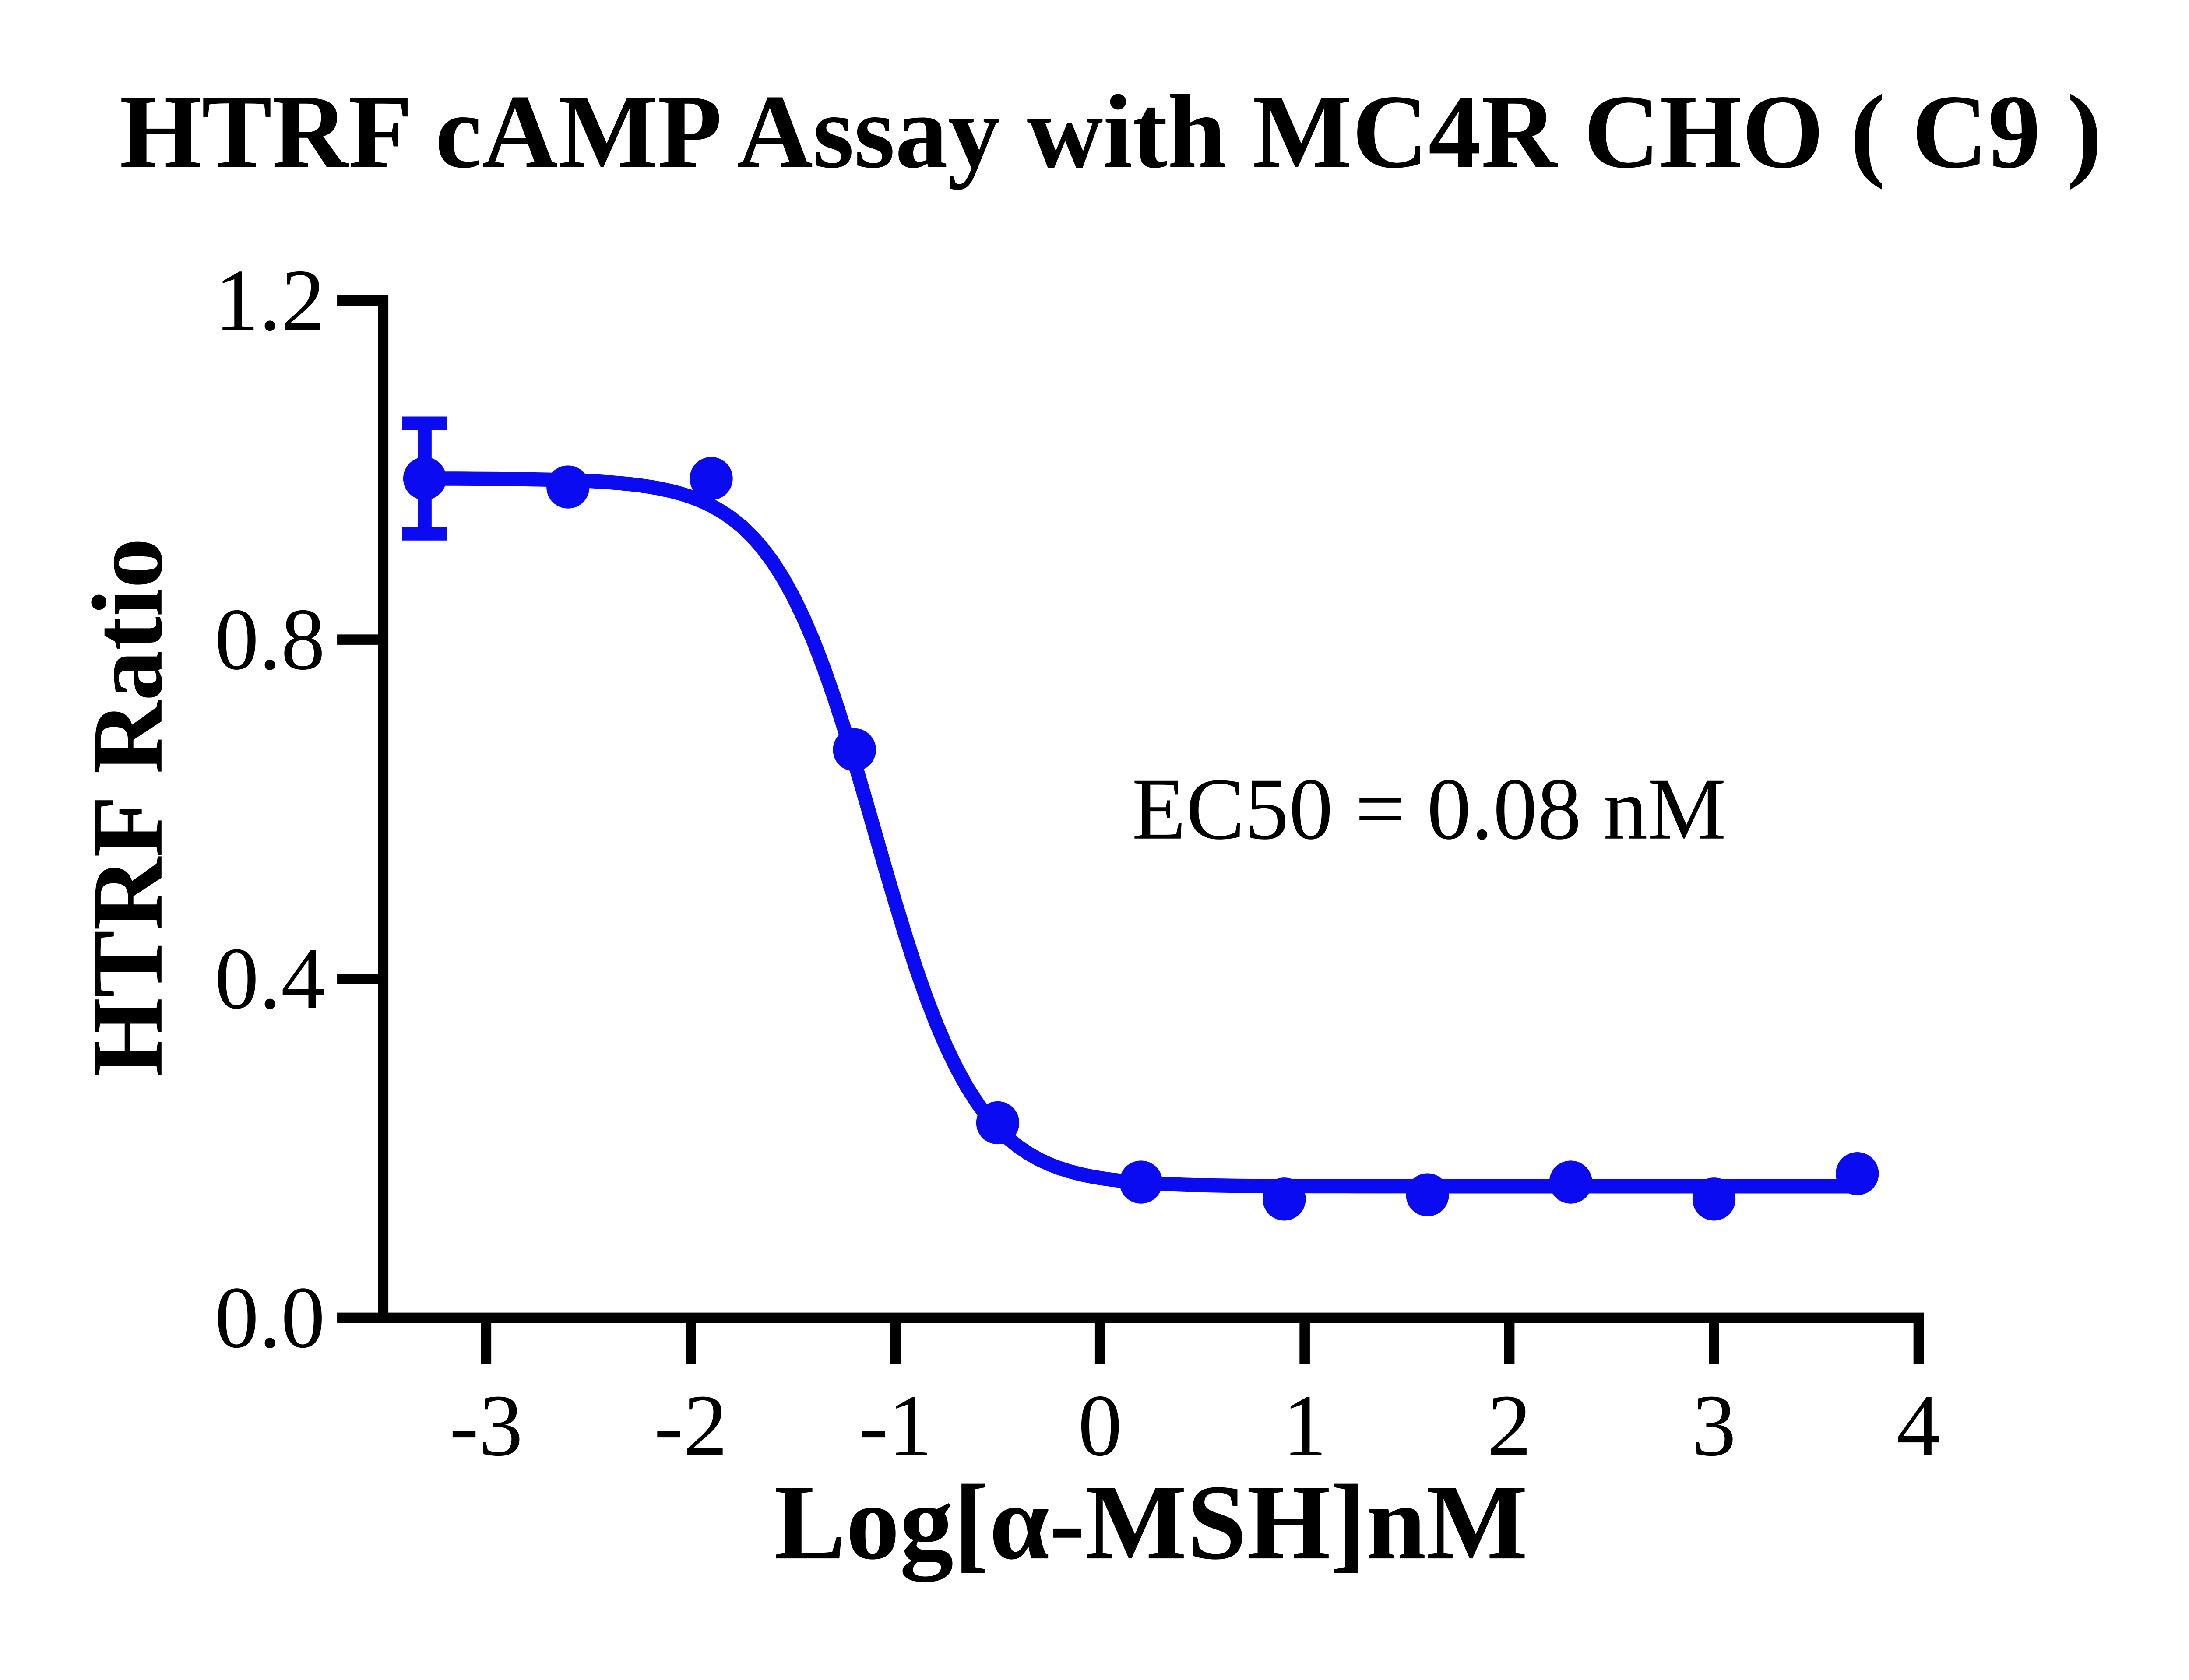 This screenshot has height=1680, width=2189. I want to click on x-tick-label: -1, so click(896, 1425).